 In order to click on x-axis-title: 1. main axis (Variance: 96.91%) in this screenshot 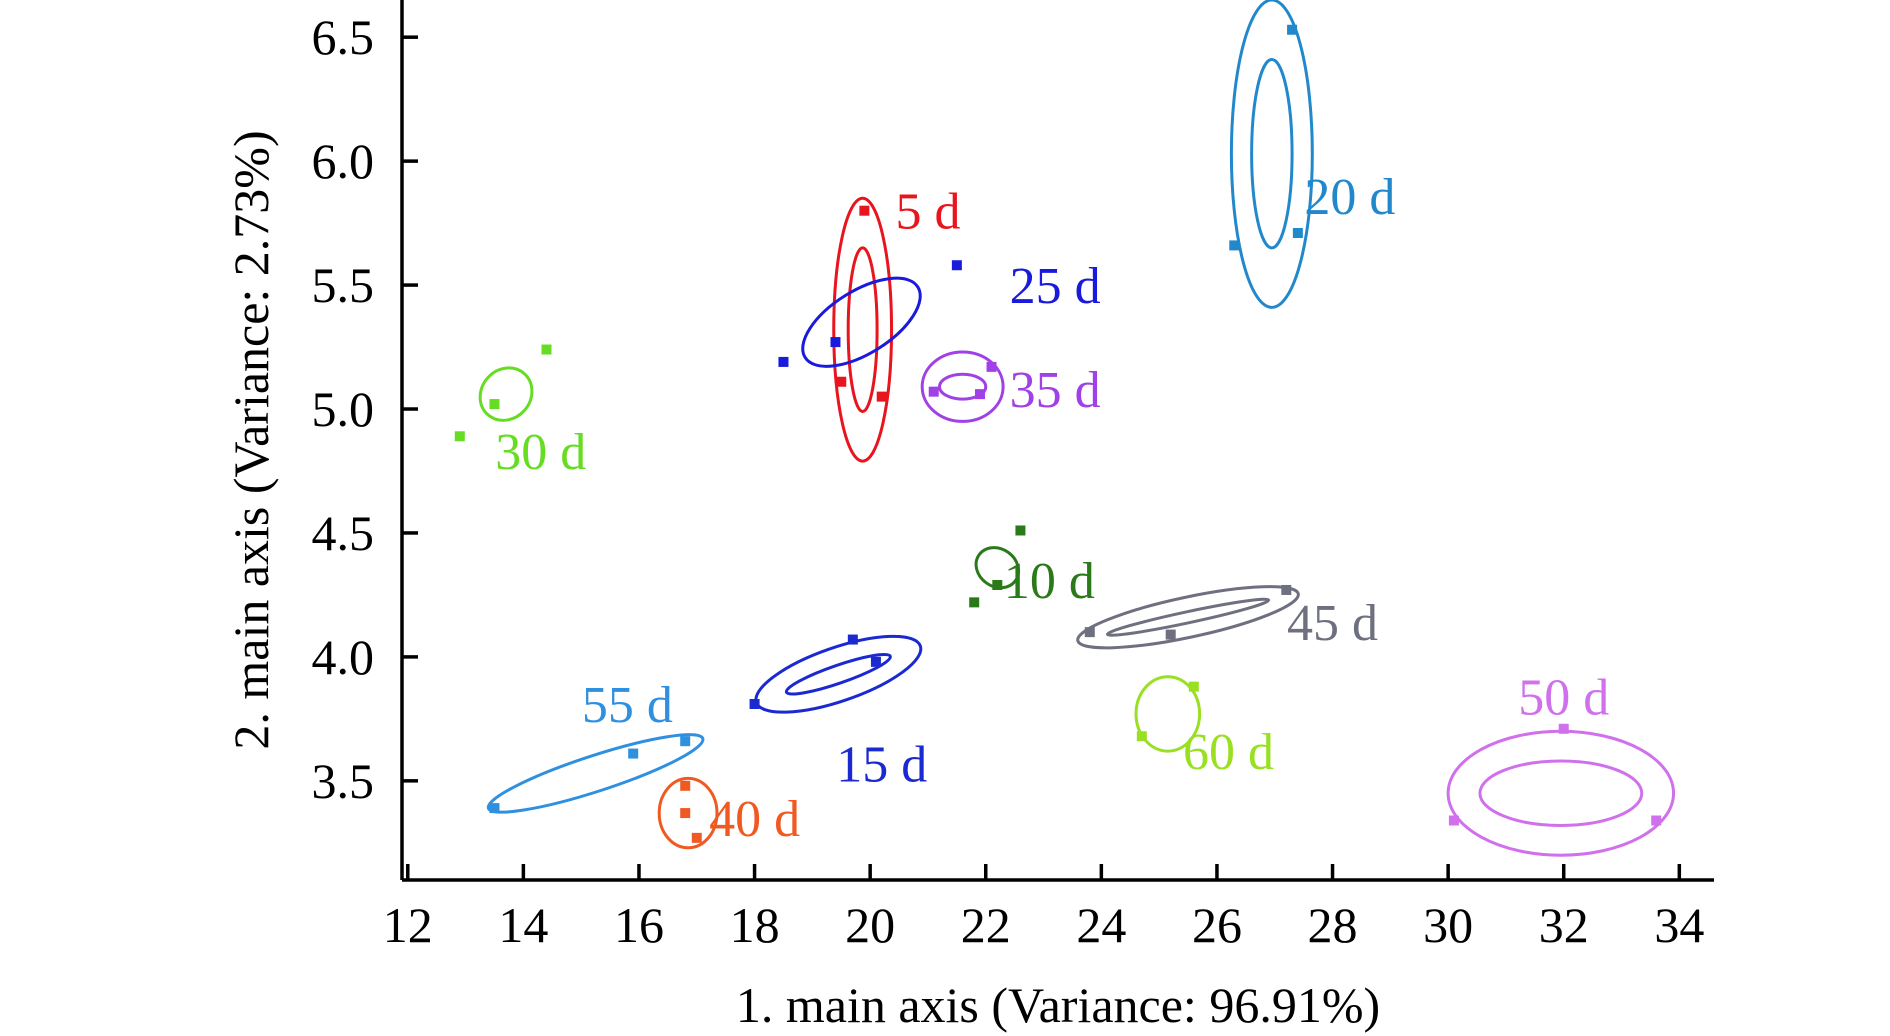, I will do `click(1058, 1005)`.